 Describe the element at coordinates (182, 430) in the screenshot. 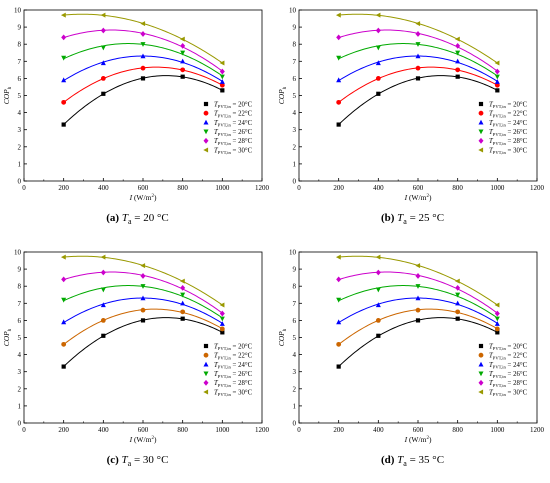

I see `x-tick-label: 800` at that location.